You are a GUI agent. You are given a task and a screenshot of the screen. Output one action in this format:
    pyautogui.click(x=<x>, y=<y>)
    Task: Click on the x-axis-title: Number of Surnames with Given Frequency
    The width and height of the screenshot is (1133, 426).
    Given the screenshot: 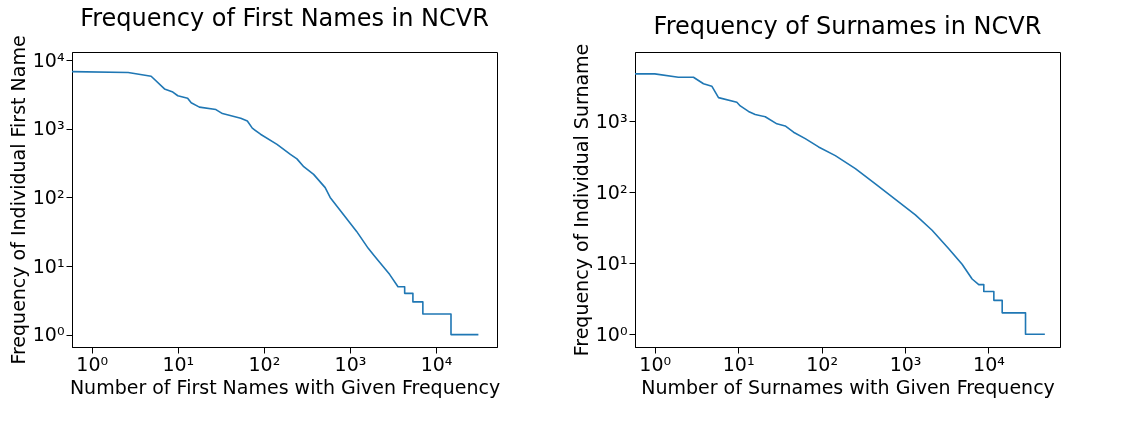 What is the action you would take?
    pyautogui.click(x=848, y=386)
    